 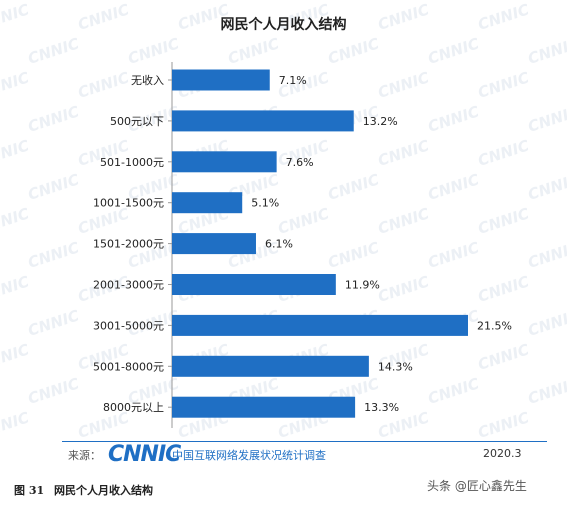 I want to click on footer-source-label: 来源：, so click(x=84, y=455).